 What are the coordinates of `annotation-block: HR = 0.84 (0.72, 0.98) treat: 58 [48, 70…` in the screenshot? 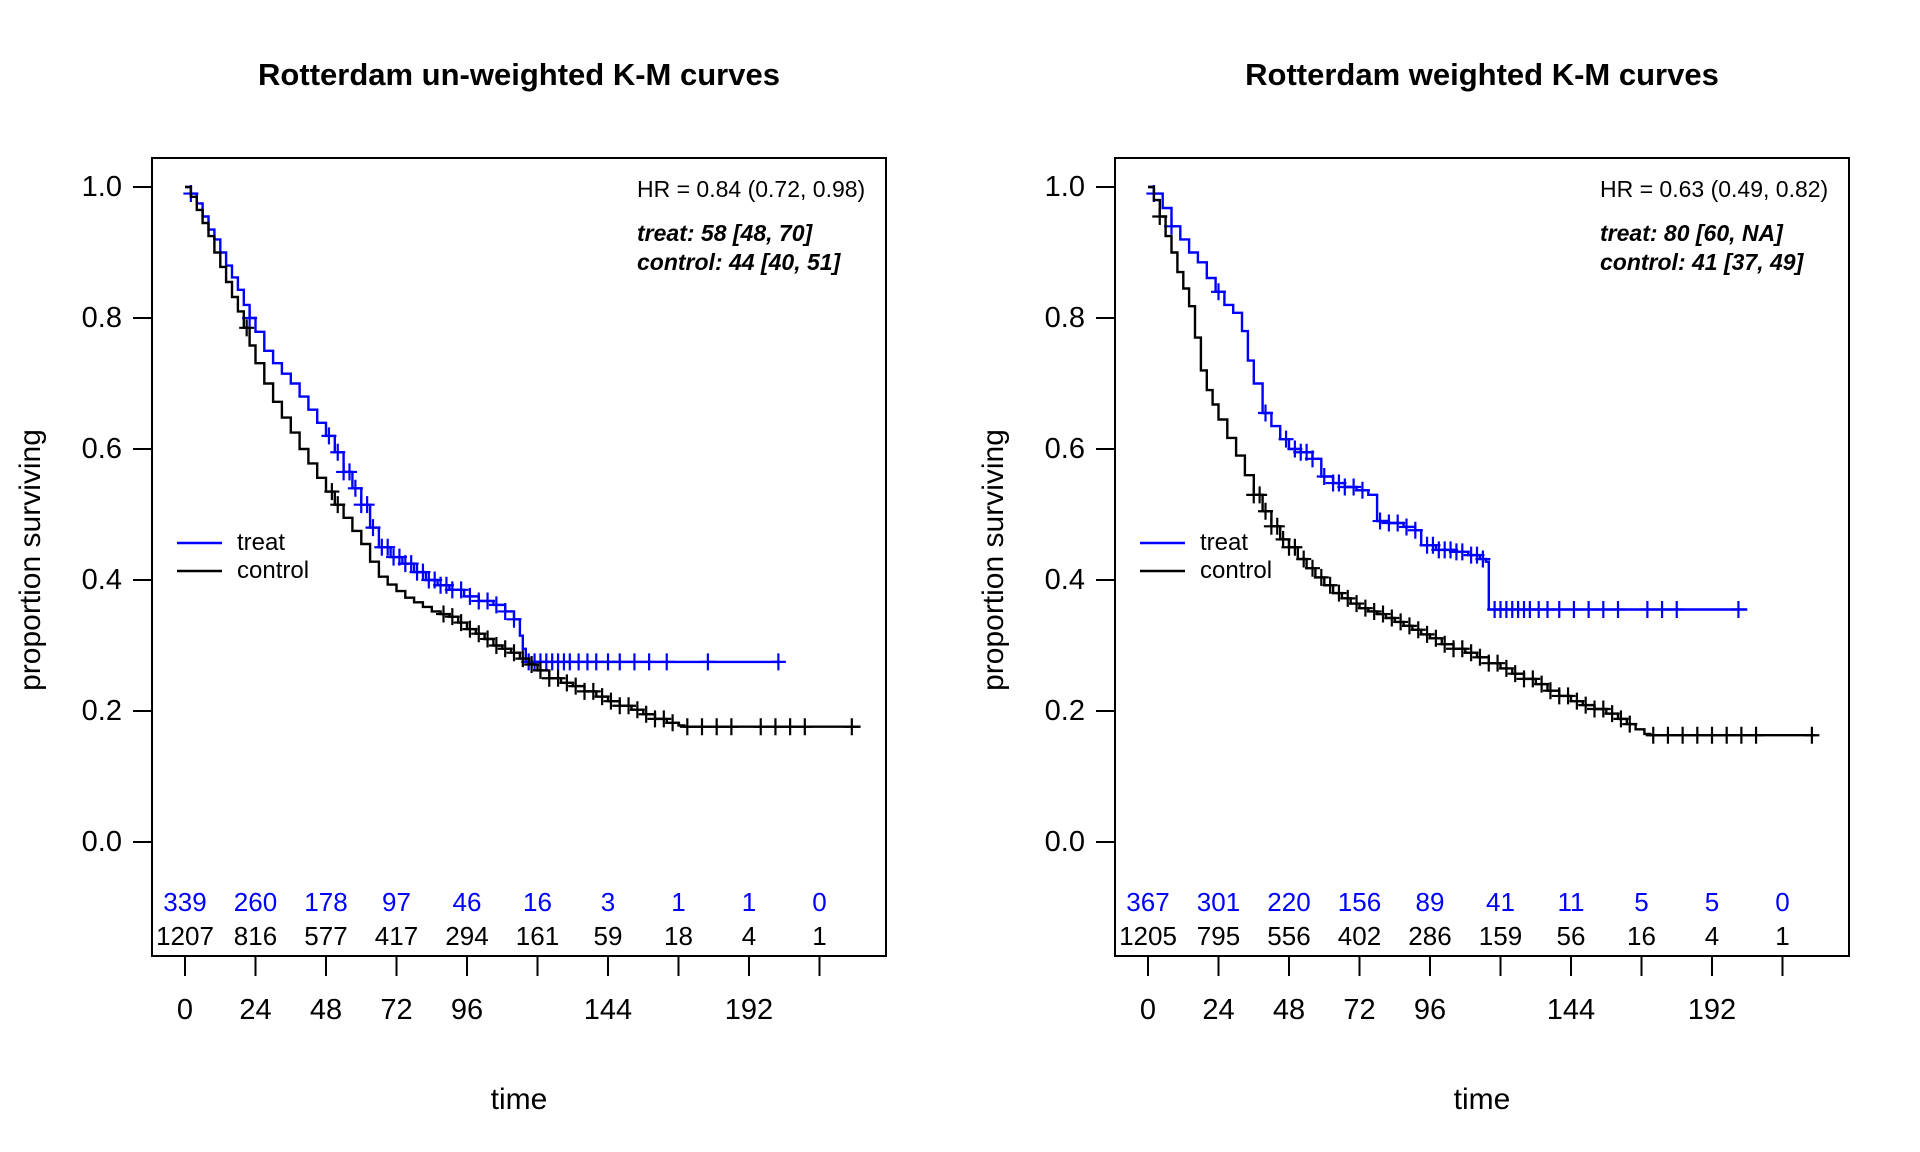 It's located at (751, 226).